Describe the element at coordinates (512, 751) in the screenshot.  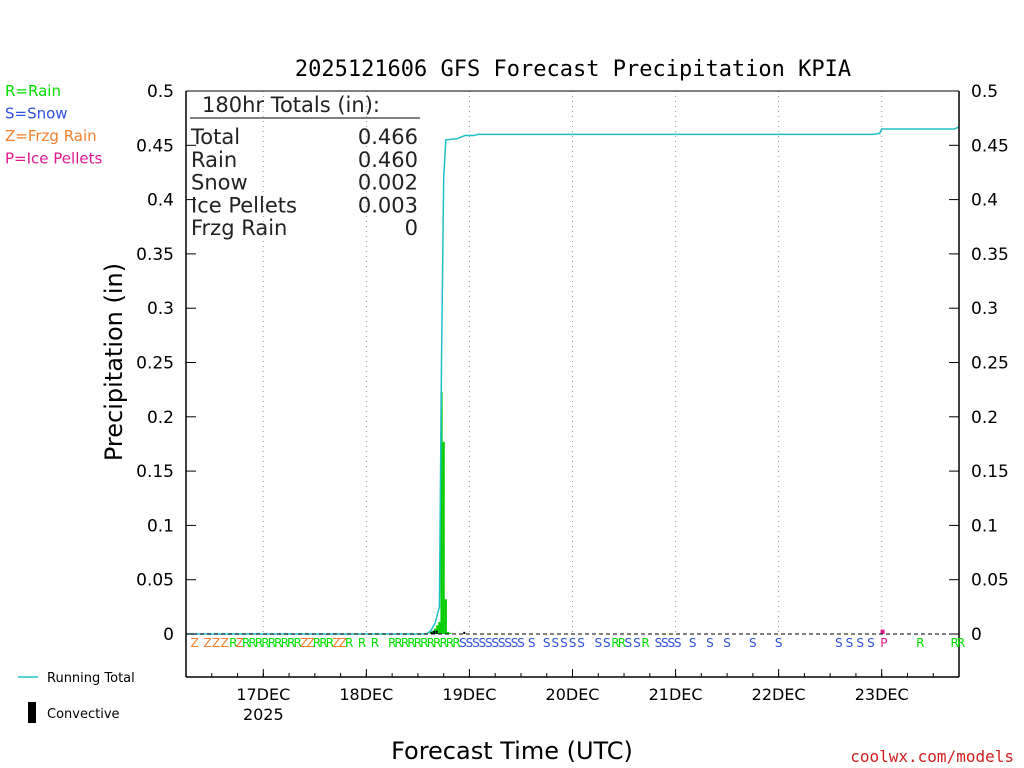
I see `x-axis-label: Forecast Time (UTC)` at that location.